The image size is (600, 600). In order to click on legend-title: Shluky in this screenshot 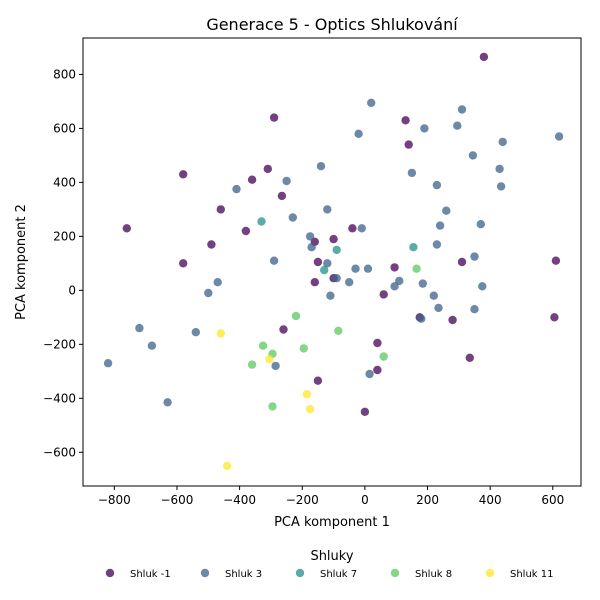, I will do `click(331, 556)`.